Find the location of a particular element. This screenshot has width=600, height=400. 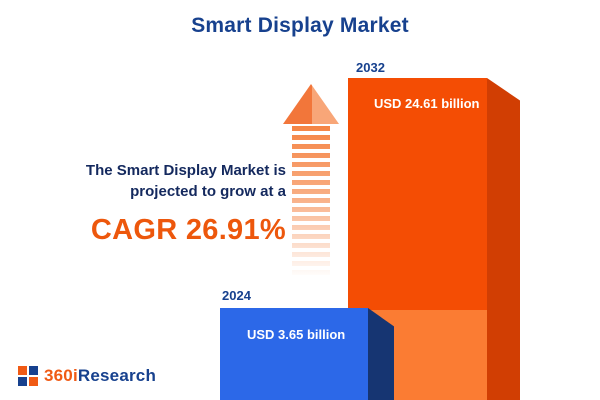

up-arrow-shaft is located at coordinates (311, 205).